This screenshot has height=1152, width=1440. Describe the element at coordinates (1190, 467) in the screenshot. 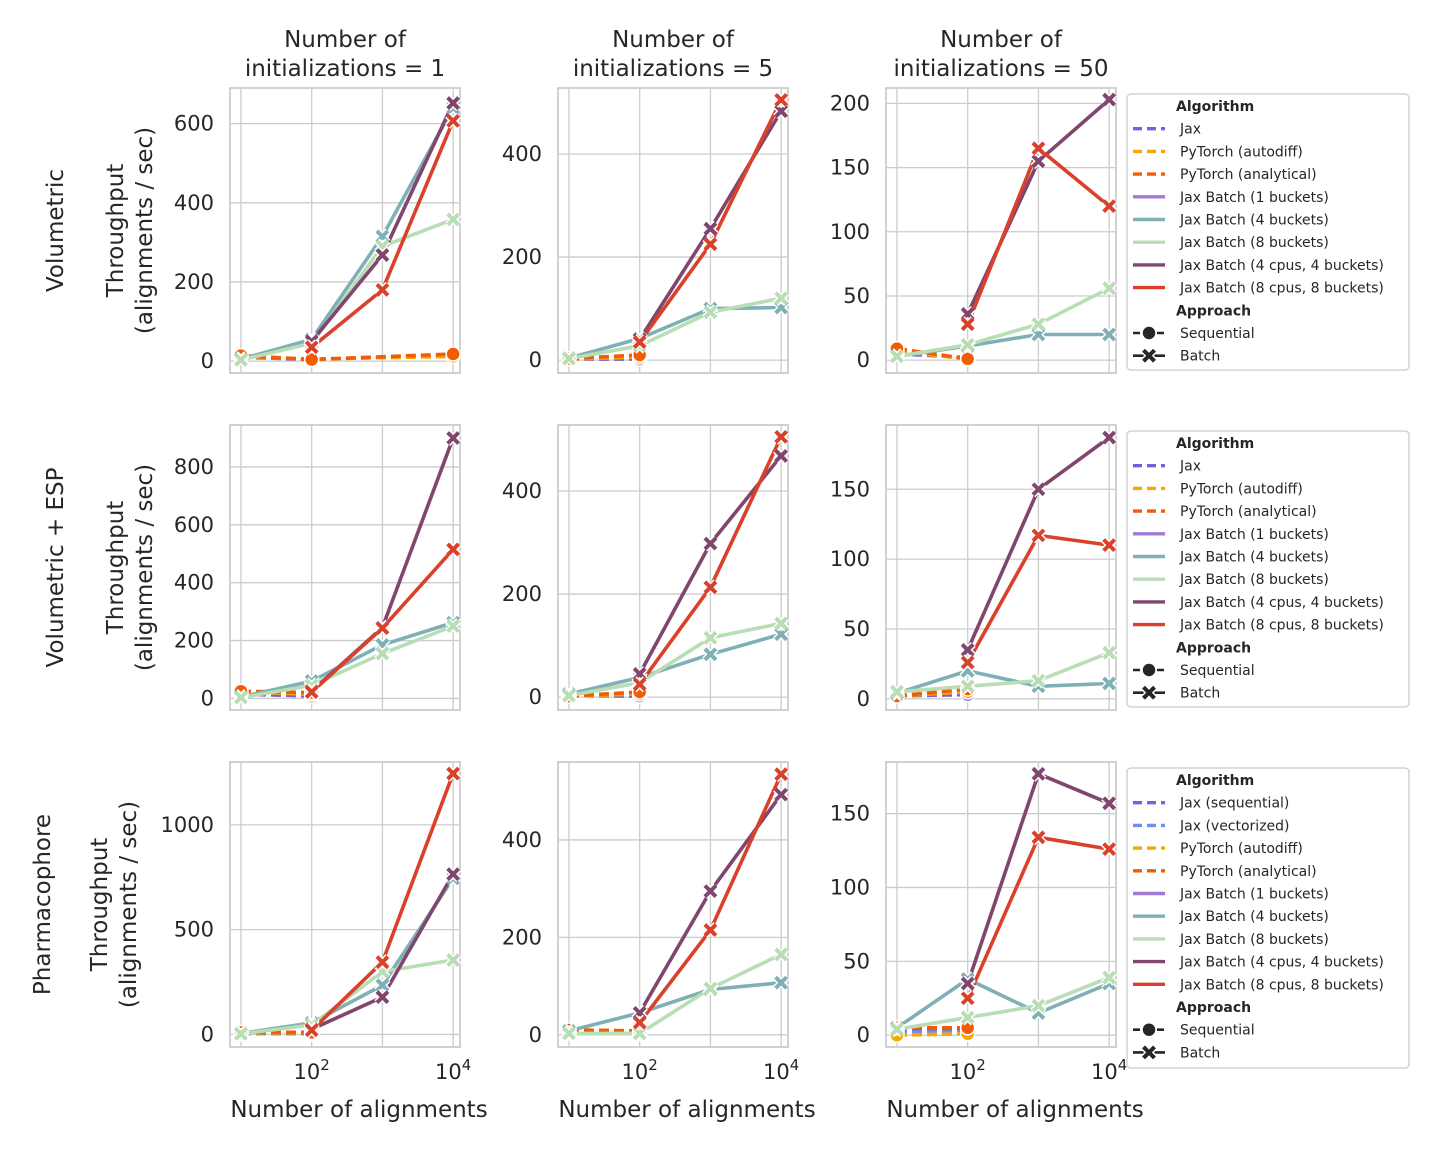

I see `legend-item-jax: Jax` at that location.